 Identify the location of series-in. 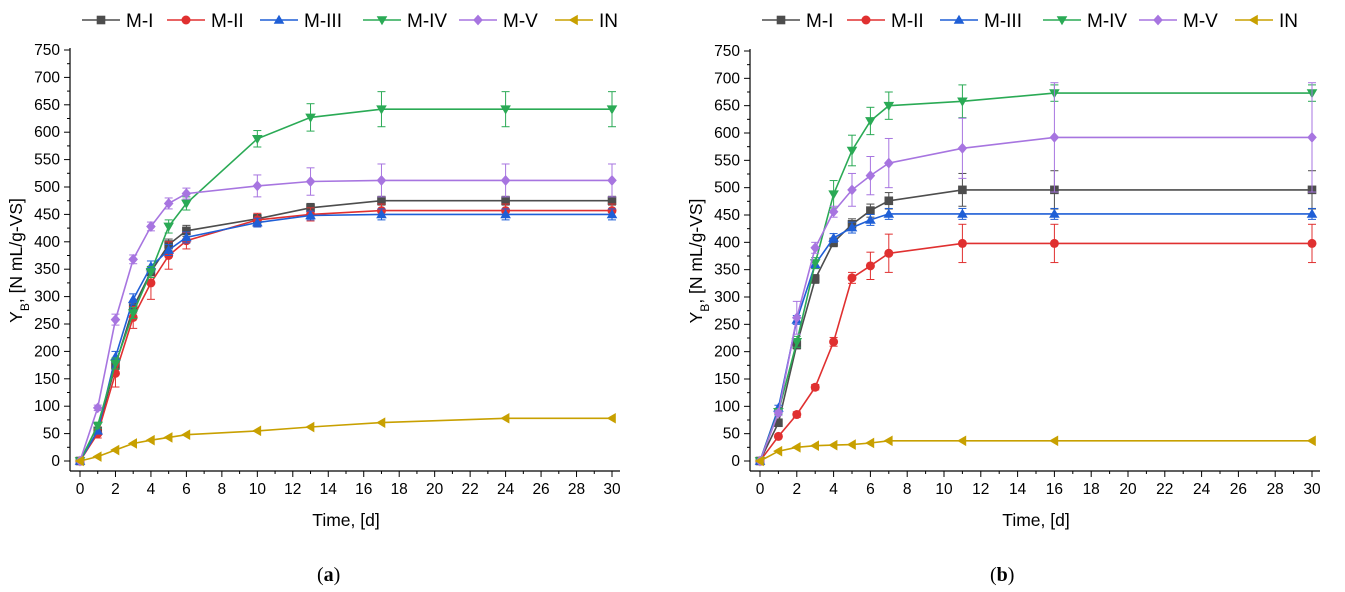
(1035, 451).